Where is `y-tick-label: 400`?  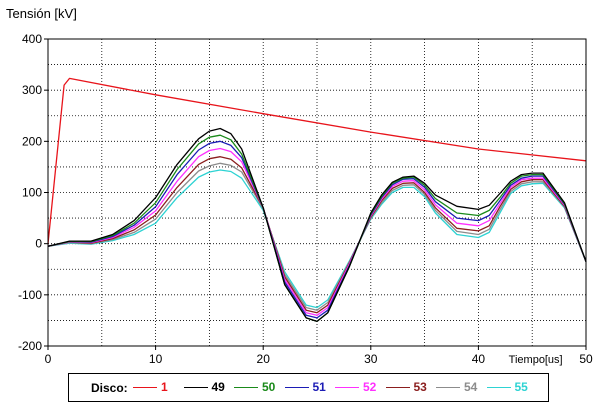 y-tick-label: 400 is located at coordinates (32, 39).